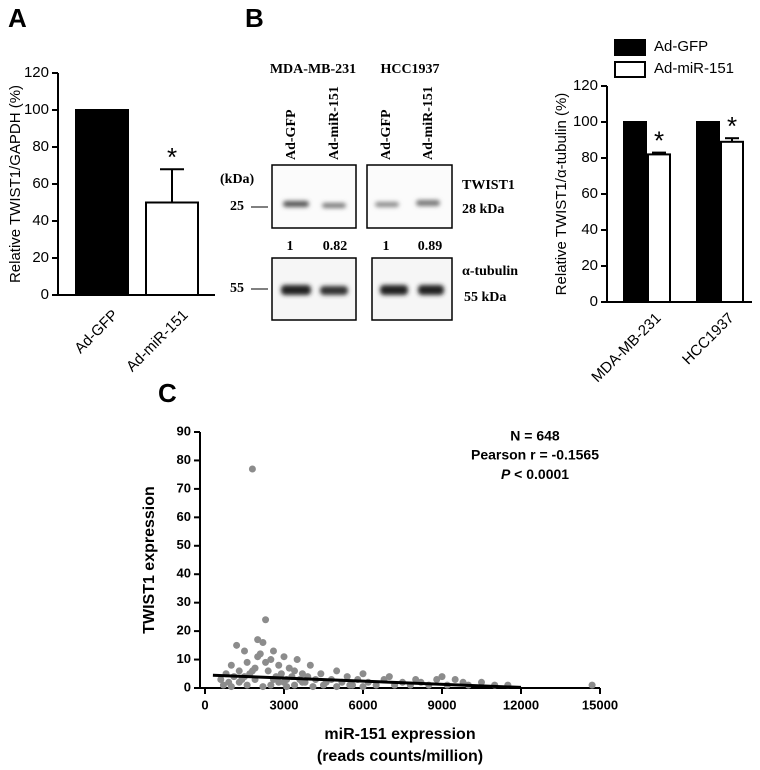 This screenshot has height=770, width=760. What do you see at coordinates (149, 560) in the screenshot?
I see `y-axis-label: TWIST1 expression` at bounding box center [149, 560].